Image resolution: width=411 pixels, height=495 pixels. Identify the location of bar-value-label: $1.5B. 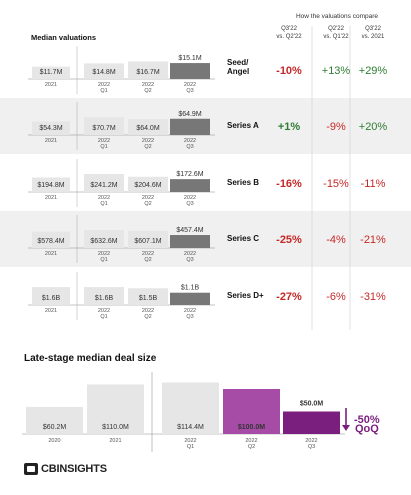
(148, 298).